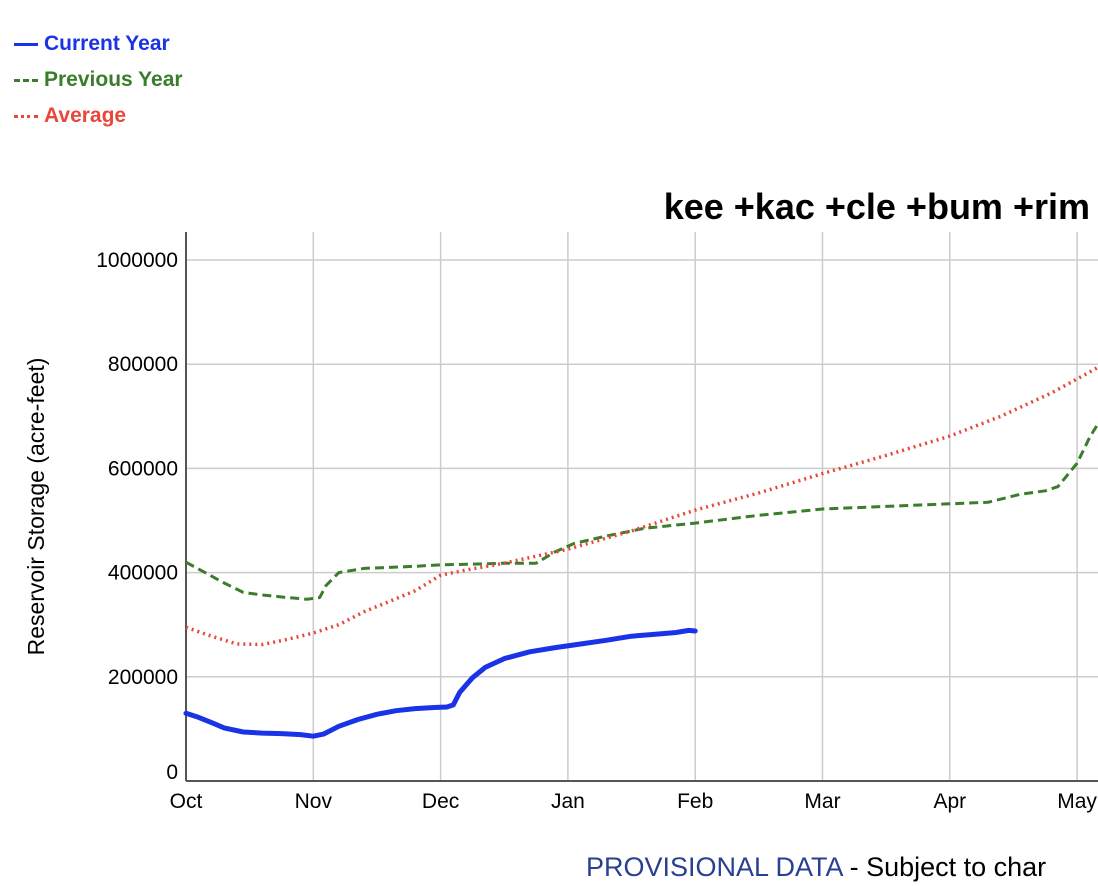 The image size is (1098, 886). I want to click on legend-item-average: Average, so click(98, 116).